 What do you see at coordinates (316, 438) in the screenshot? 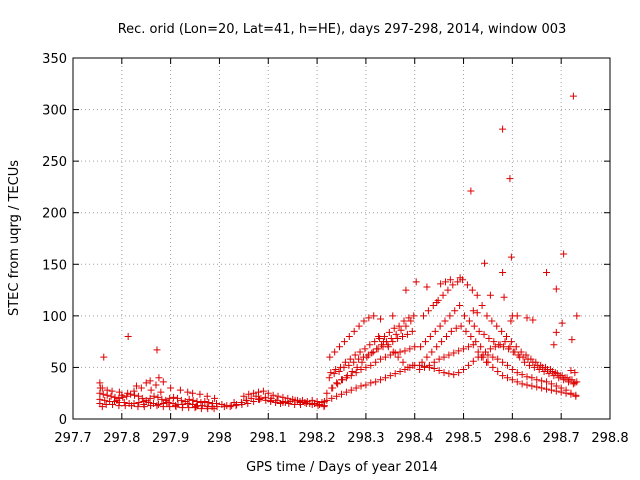
I see `x-tick-label: 298.2` at bounding box center [316, 438].